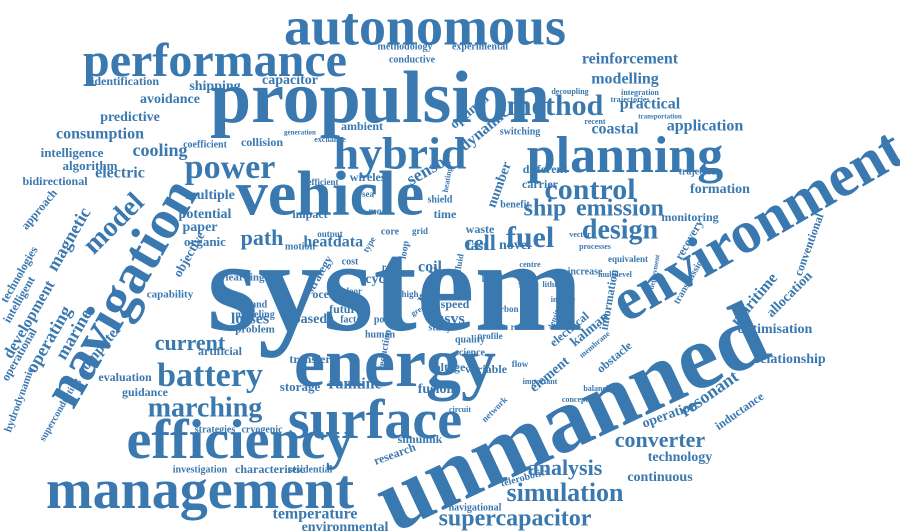  What do you see at coordinates (447, 367) in the screenshot?
I see `word-voltage: voltage` at bounding box center [447, 367].